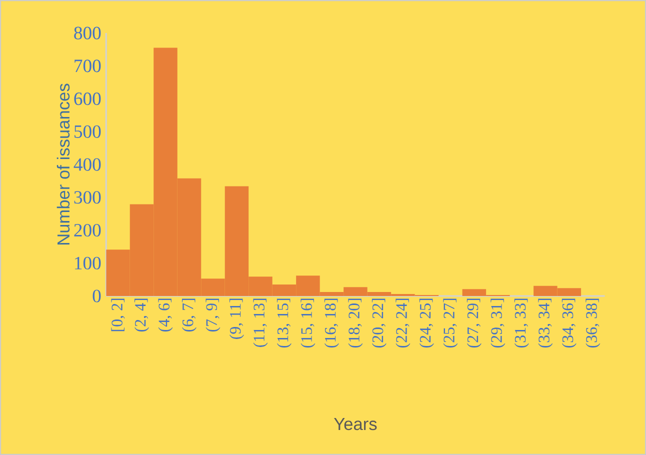 The image size is (646, 455). Describe the element at coordinates (355, 424) in the screenshot. I see `x-axis-title: Years` at that location.